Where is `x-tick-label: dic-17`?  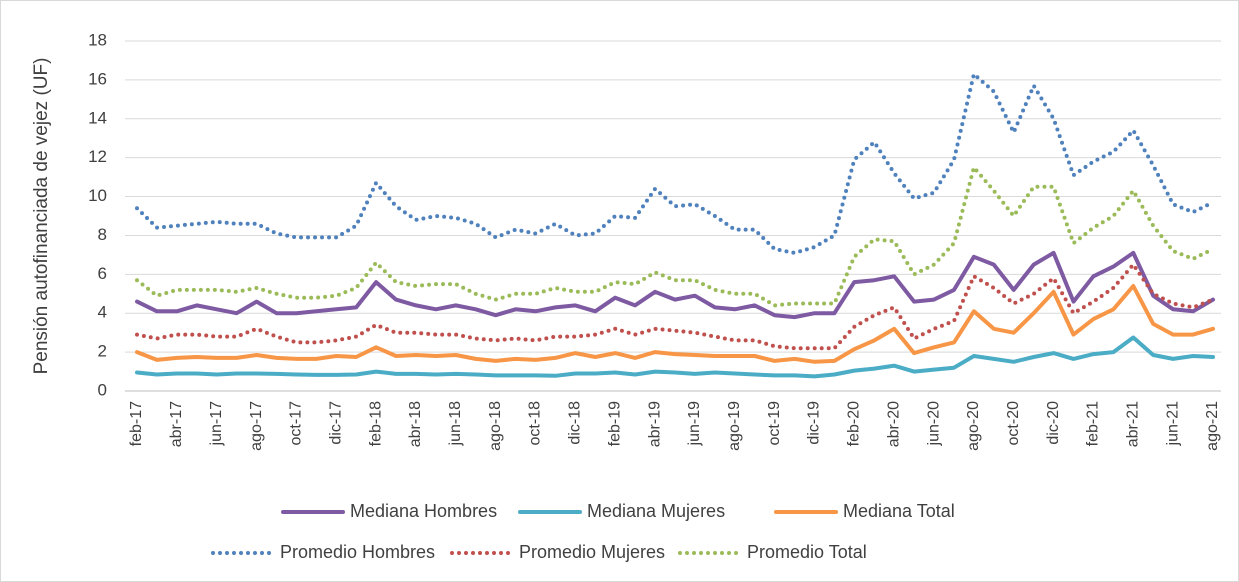 x-tick-label: dic-17 is located at coordinates (335, 423).